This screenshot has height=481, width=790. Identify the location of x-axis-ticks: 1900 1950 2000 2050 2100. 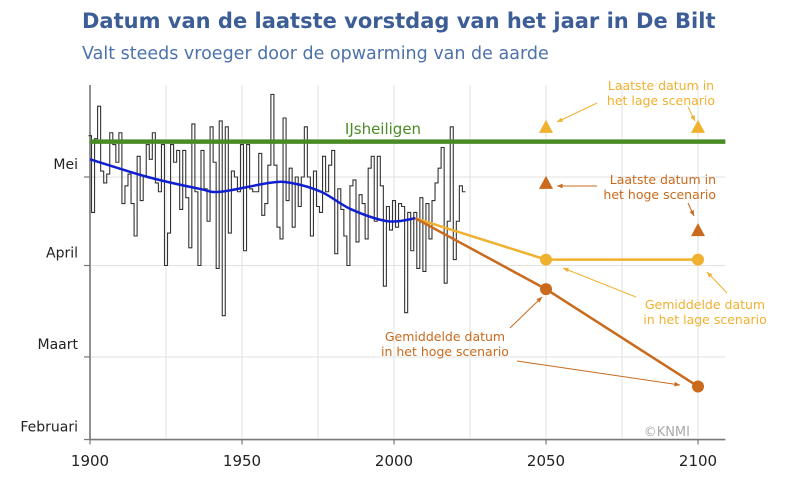
(394, 461).